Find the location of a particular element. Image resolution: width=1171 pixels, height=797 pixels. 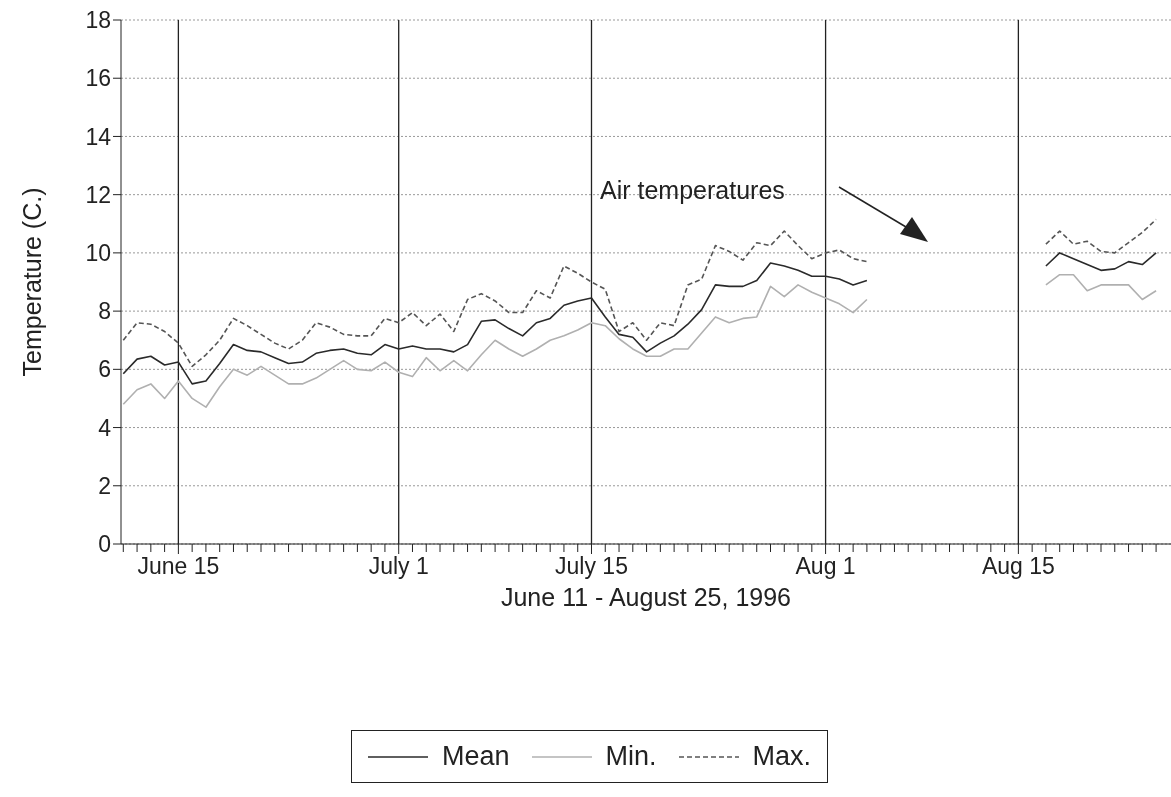

legend-label: Max. is located at coordinates (782, 756).